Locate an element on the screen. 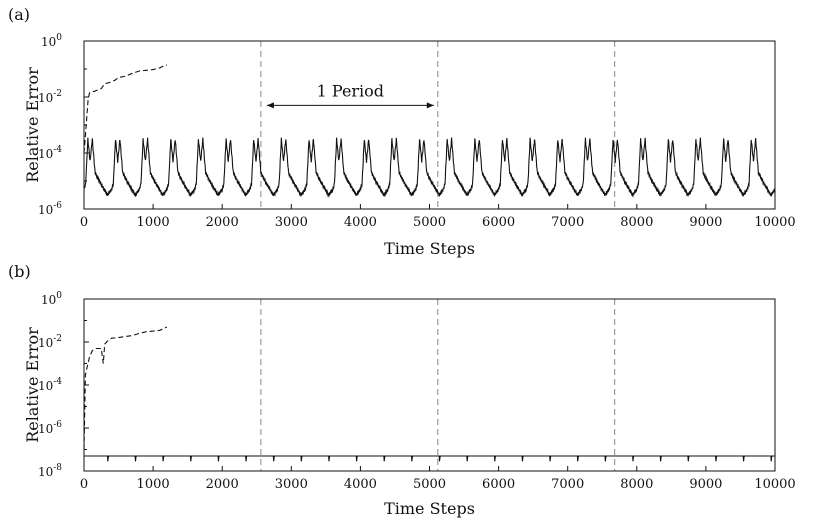 Image resolution: width=830 pixels, height=524 pixels. period-arrow-head-right is located at coordinates (430, 105).